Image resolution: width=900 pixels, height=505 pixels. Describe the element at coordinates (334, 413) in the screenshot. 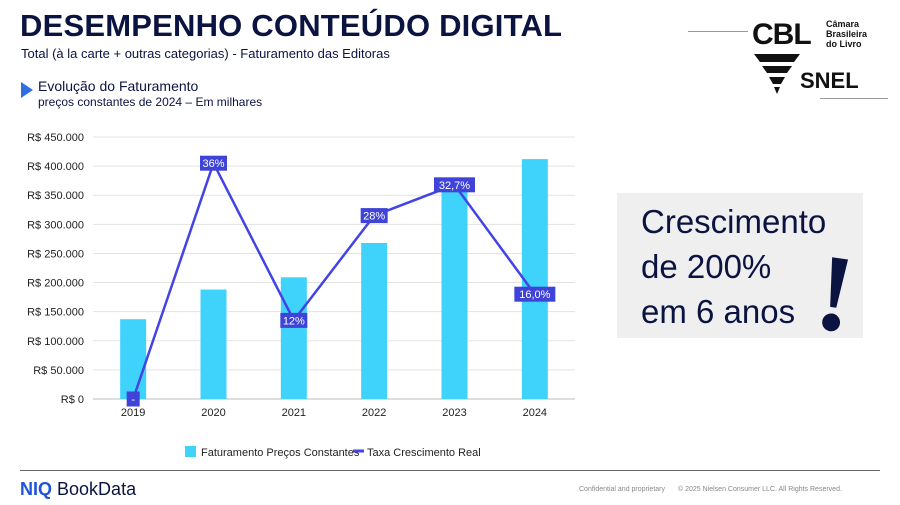

I see `x-axis-ticks: 2019 2020 2021 2022 2023 2024` at that location.